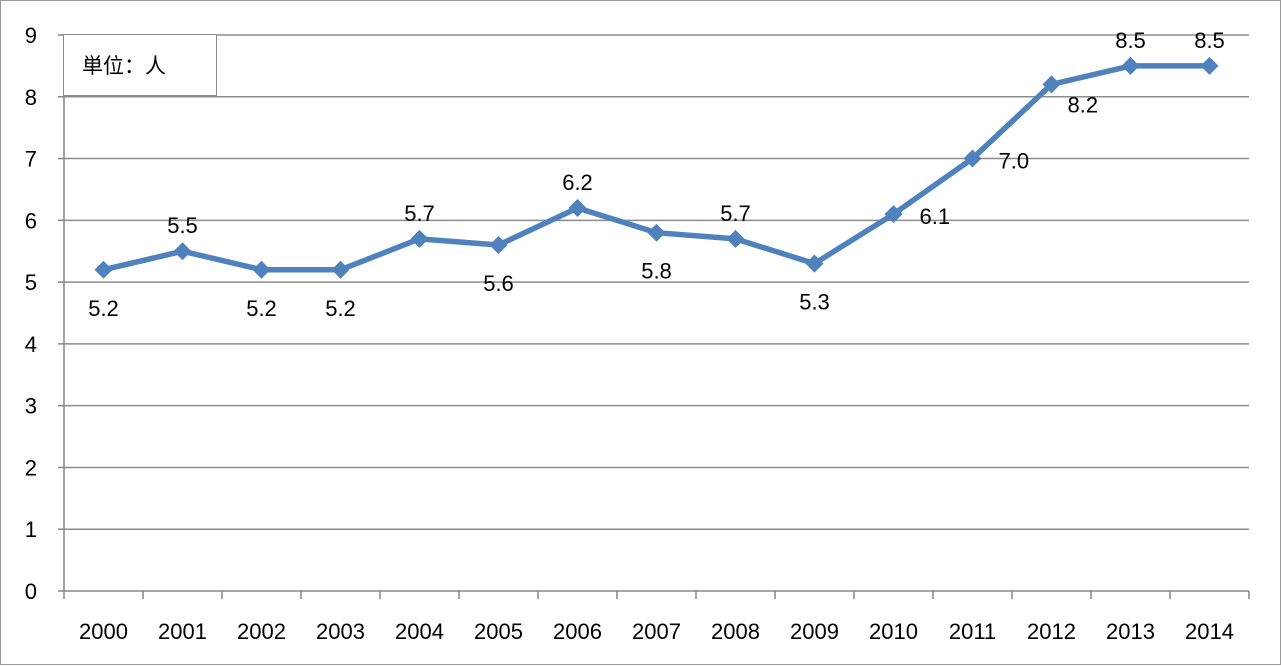  I want to click on y-tick-label: 9, so click(31, 35).